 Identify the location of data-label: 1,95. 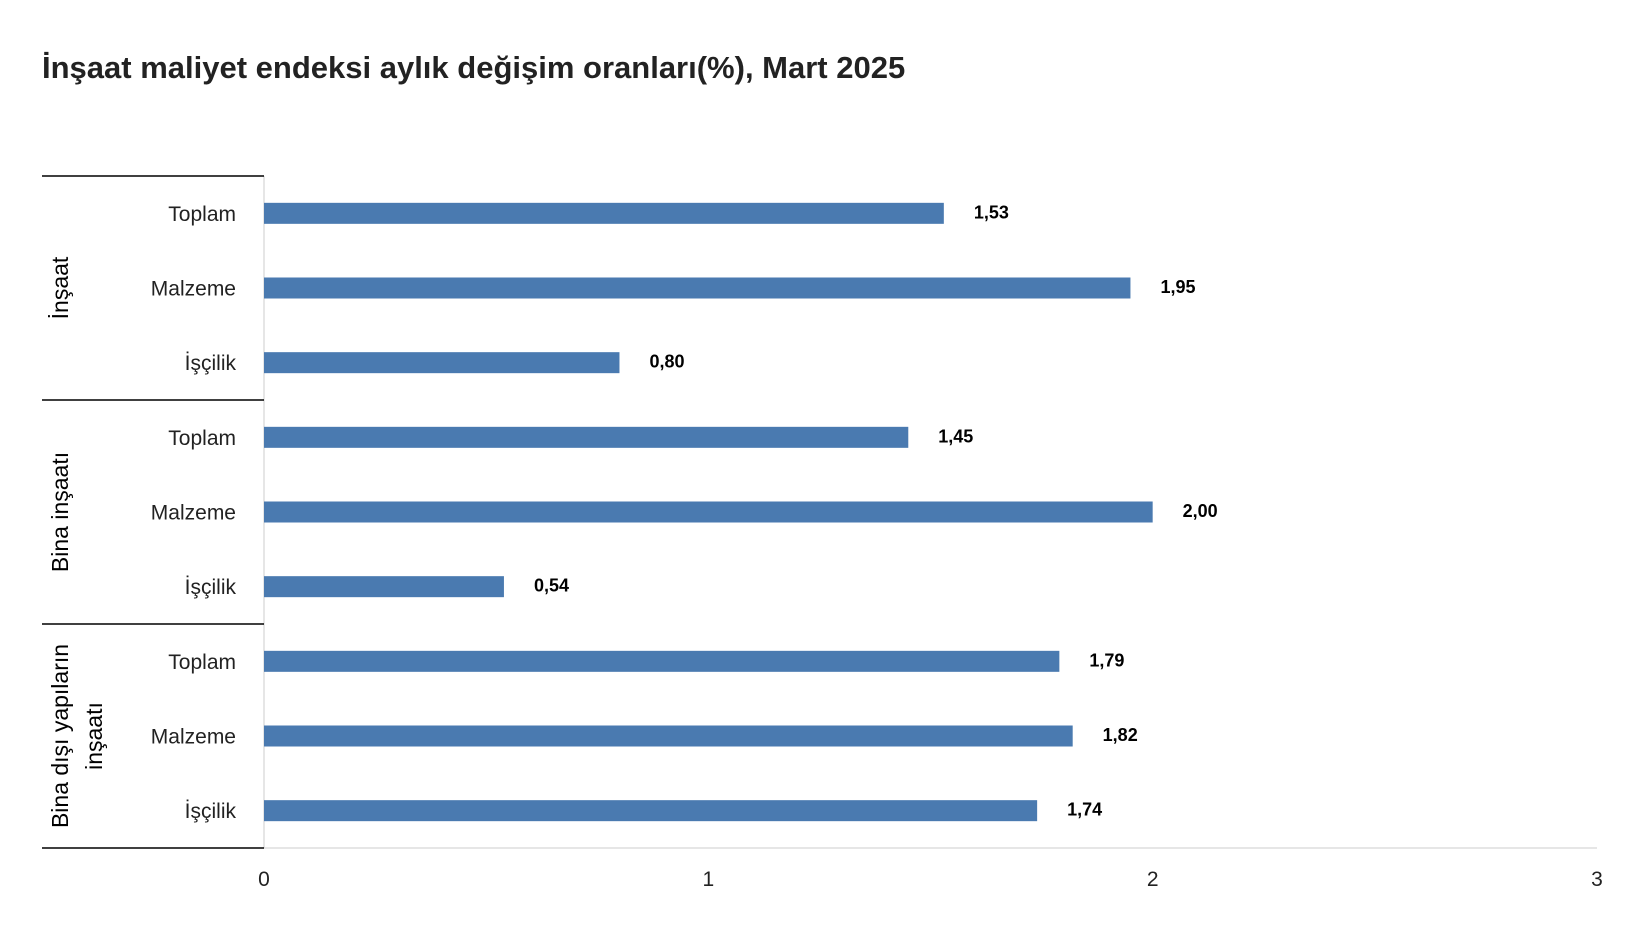
(1177, 287).